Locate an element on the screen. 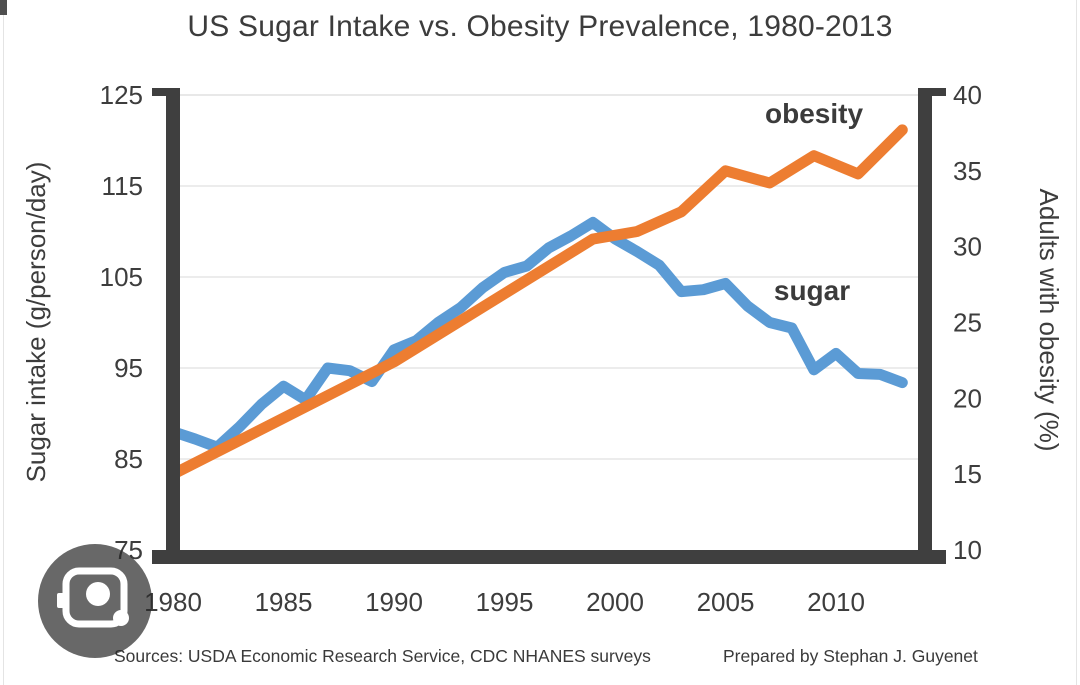  left-edge-line is located at coordinates (3, 342).